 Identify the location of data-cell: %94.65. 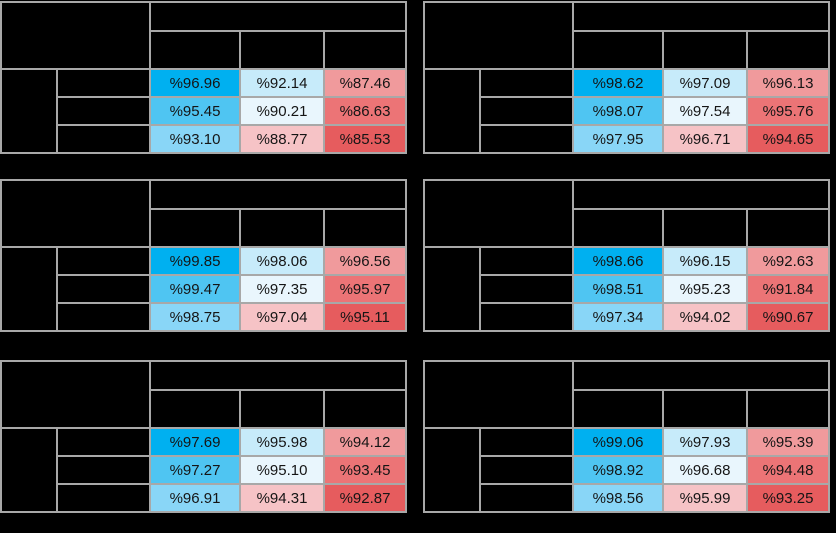
(788, 139).